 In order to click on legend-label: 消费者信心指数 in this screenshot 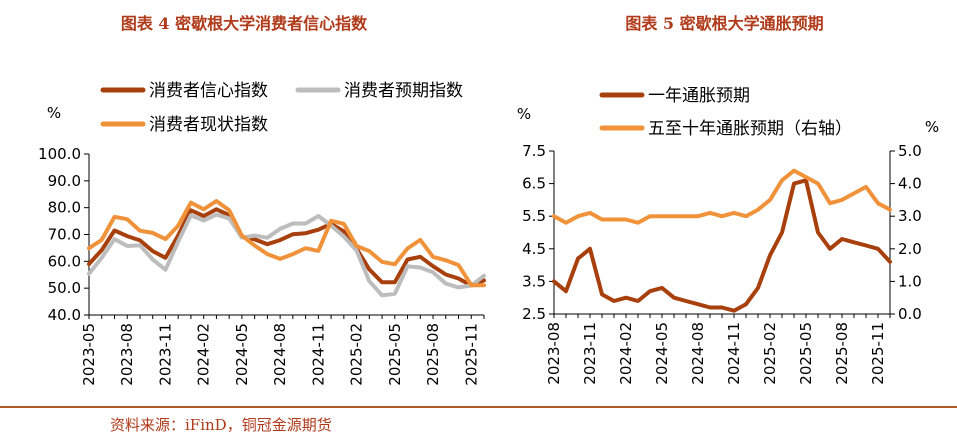, I will do `click(208, 91)`.